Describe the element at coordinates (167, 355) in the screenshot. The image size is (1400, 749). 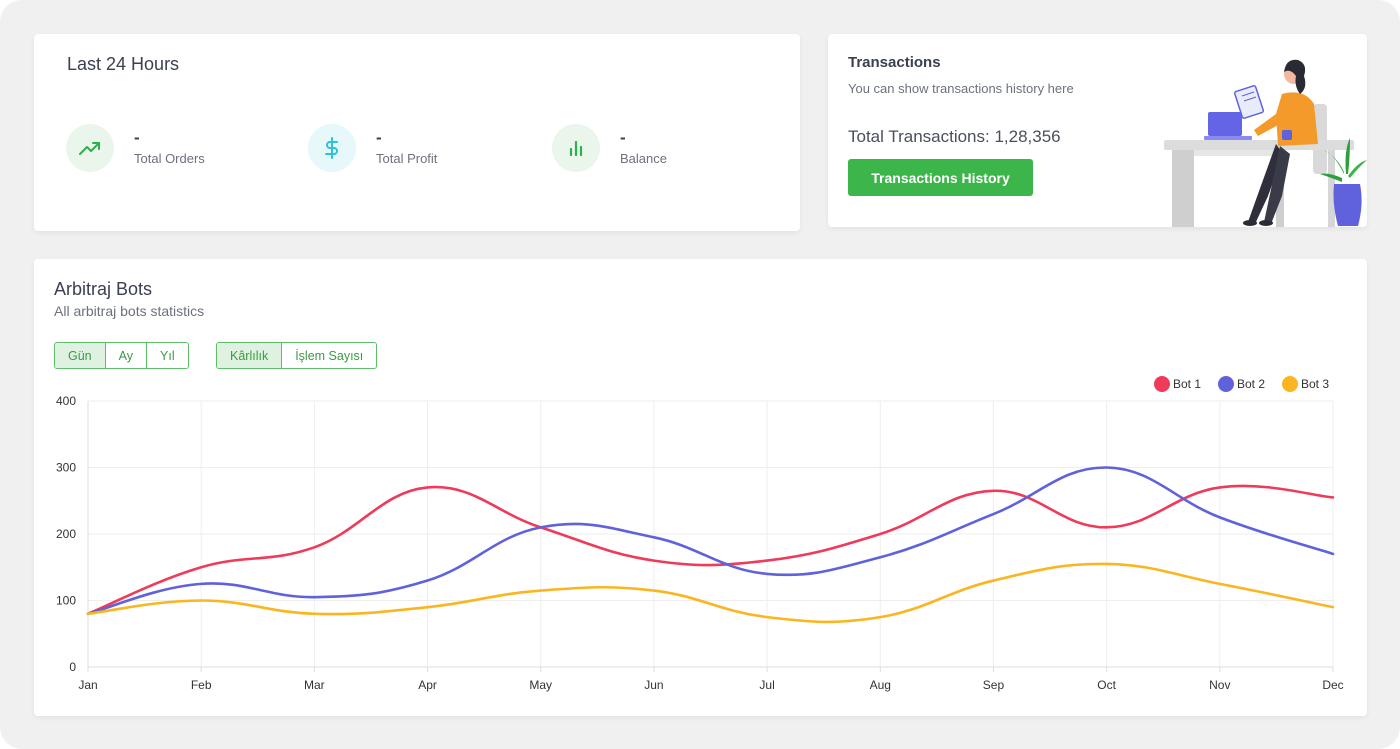
I see `period-button-yil: Yıl` at that location.